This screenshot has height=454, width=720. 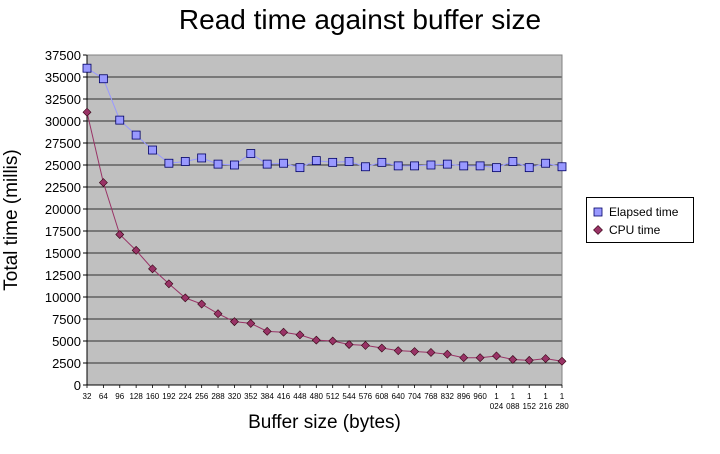 What do you see at coordinates (480, 396) in the screenshot?
I see `x-tick-label: 960` at bounding box center [480, 396].